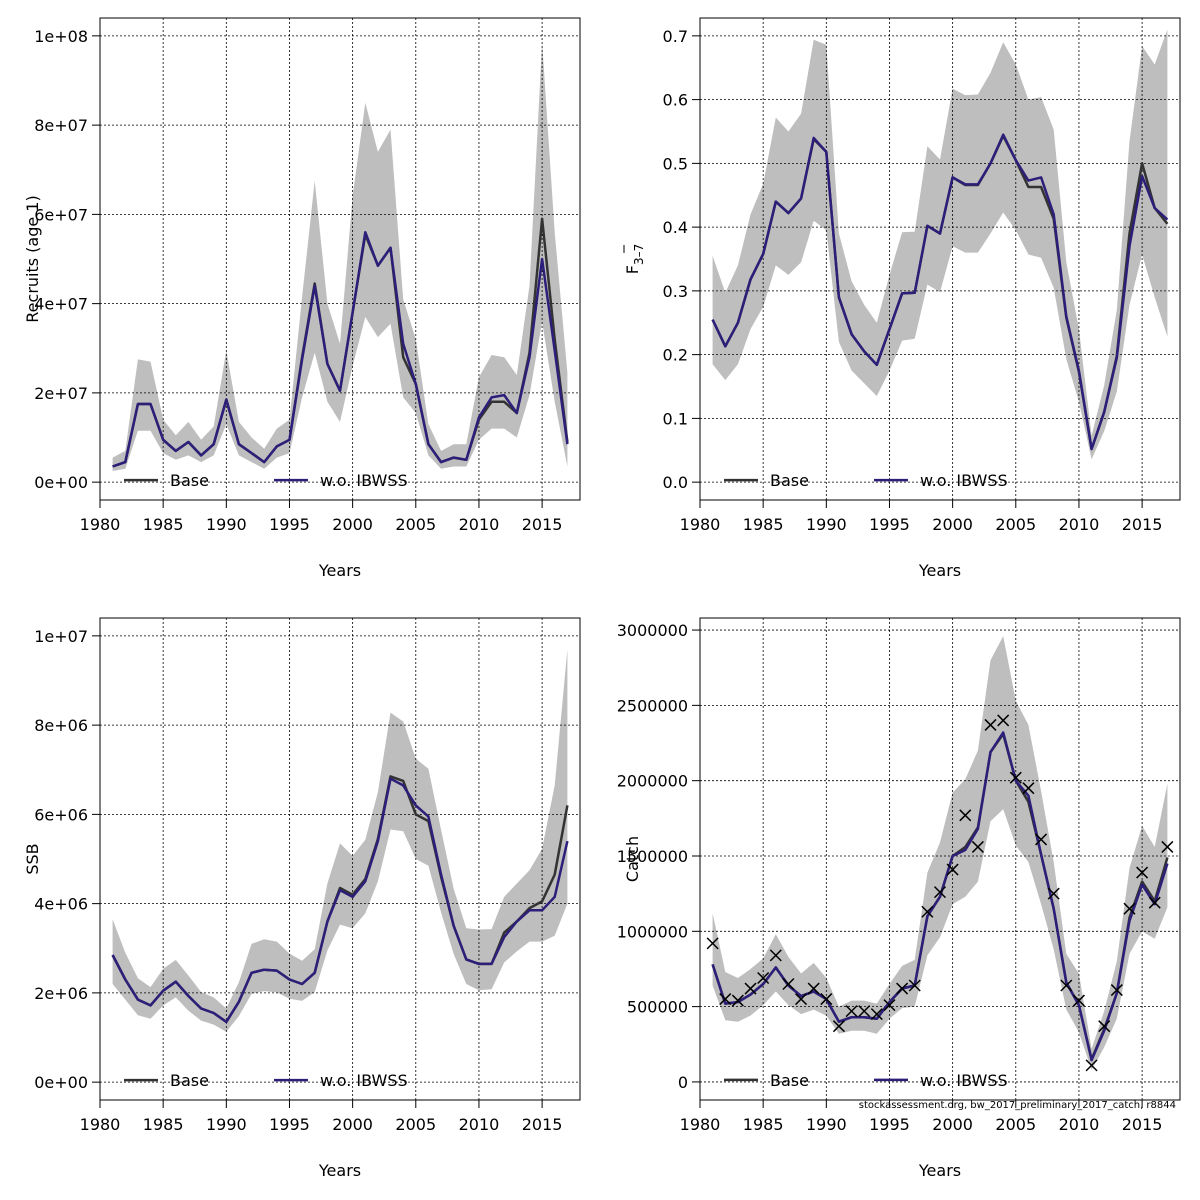 This screenshot has width=1200, height=1200. Describe the element at coordinates (652, 705) in the screenshot. I see `y-tick-label: 2500000` at that location.